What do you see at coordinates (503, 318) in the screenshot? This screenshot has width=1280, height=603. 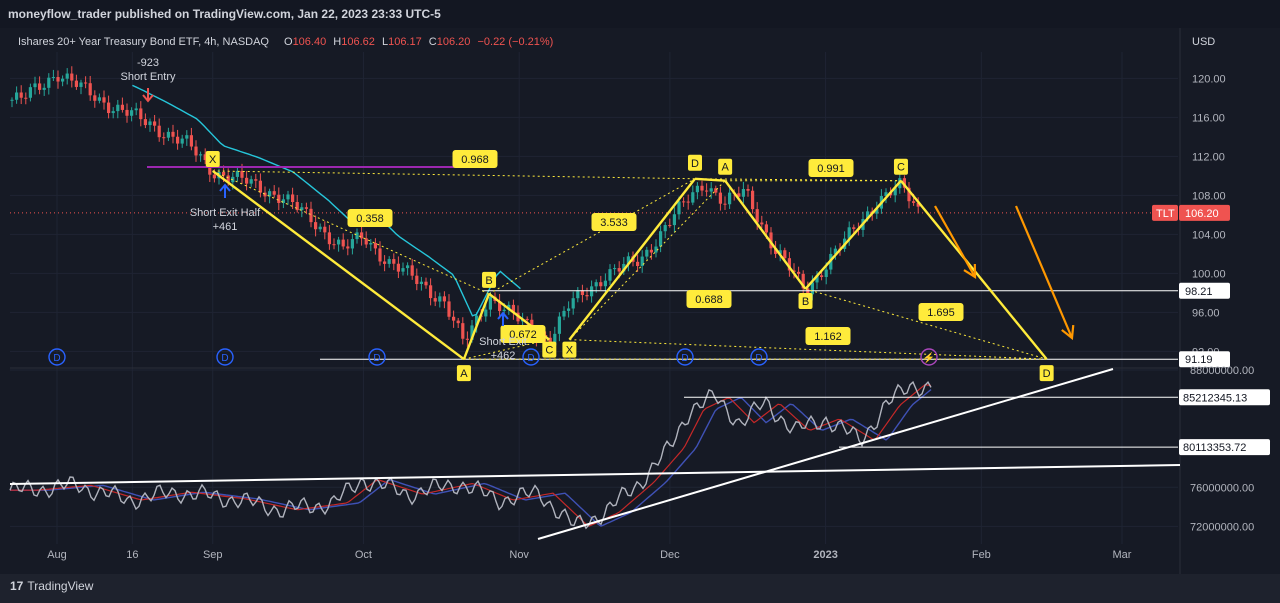 I see `signal-exit-arrow` at bounding box center [503, 318].